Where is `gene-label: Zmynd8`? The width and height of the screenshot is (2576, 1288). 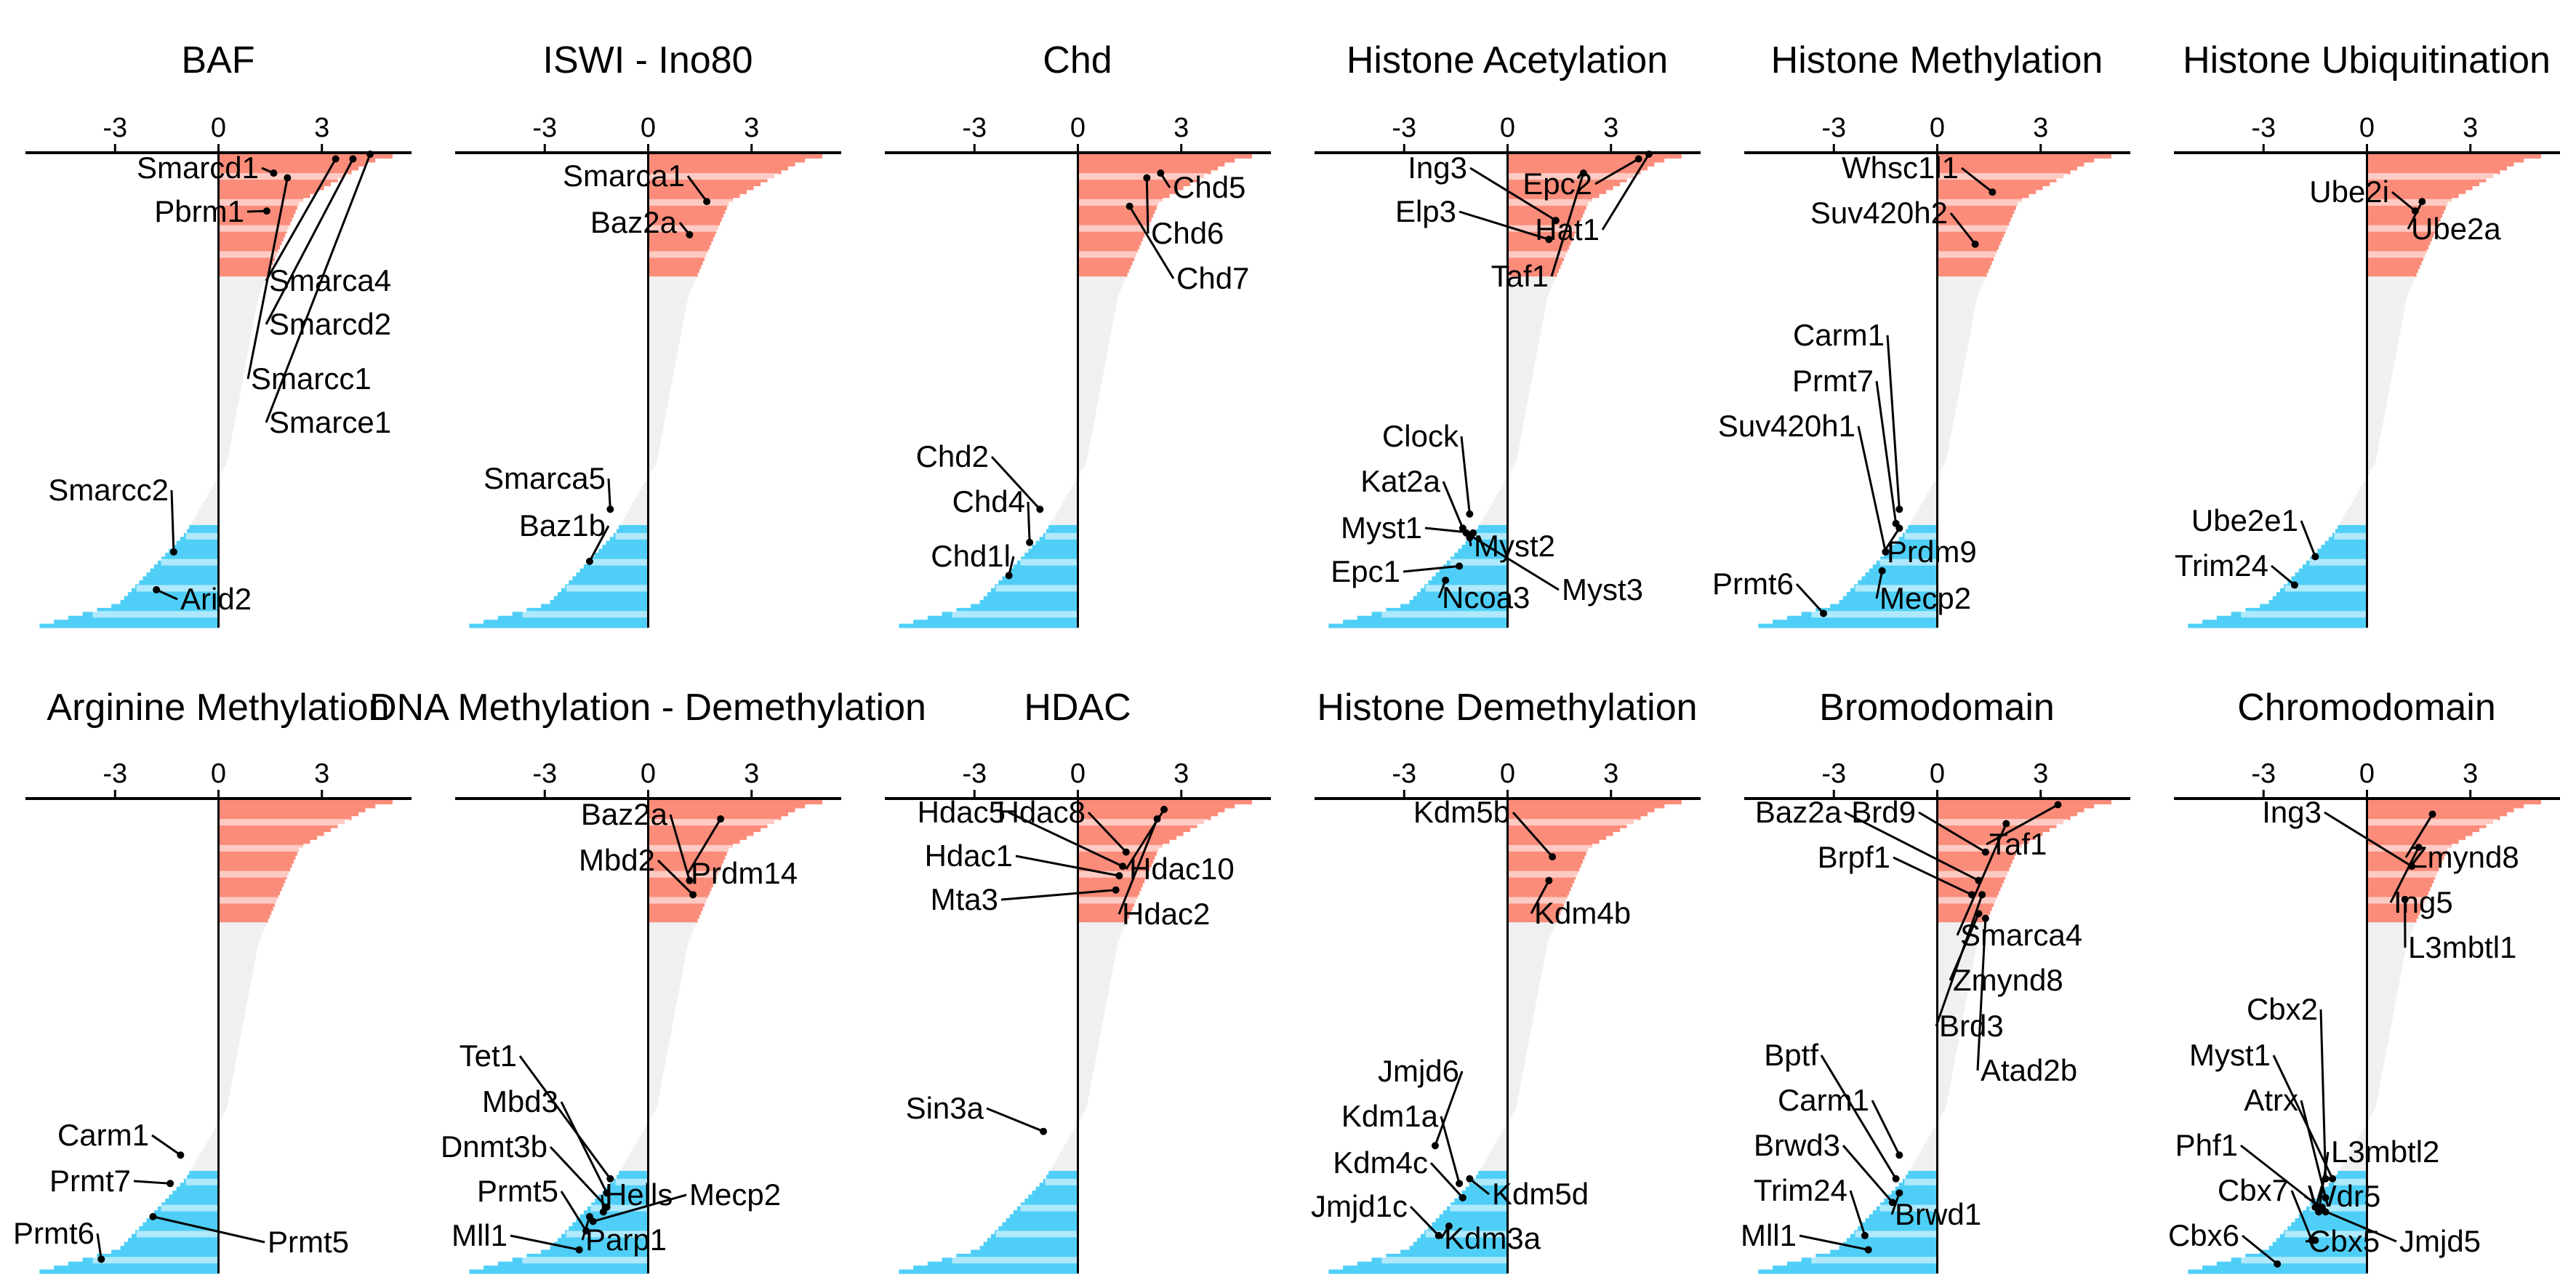 gene-label: Zmynd8 is located at coordinates (2464, 857).